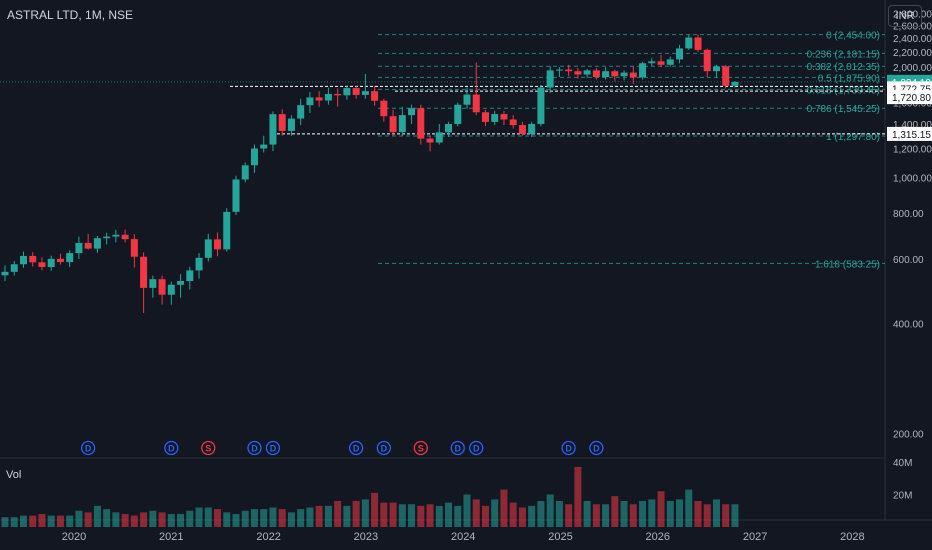 Image resolution: width=932 pixels, height=550 pixels. What do you see at coordinates (912, 68) in the screenshot?
I see `y-tick-label: 2,000.00` at bounding box center [912, 68].